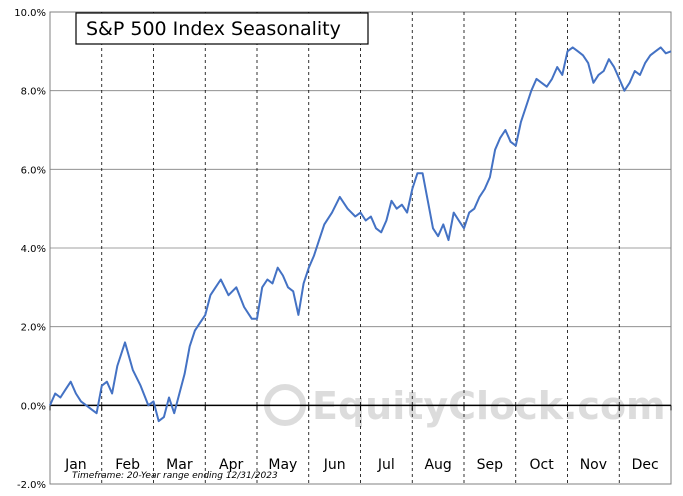 This screenshot has width=683, height=496. I want to click on x-tick-label: Aug, so click(437, 465).